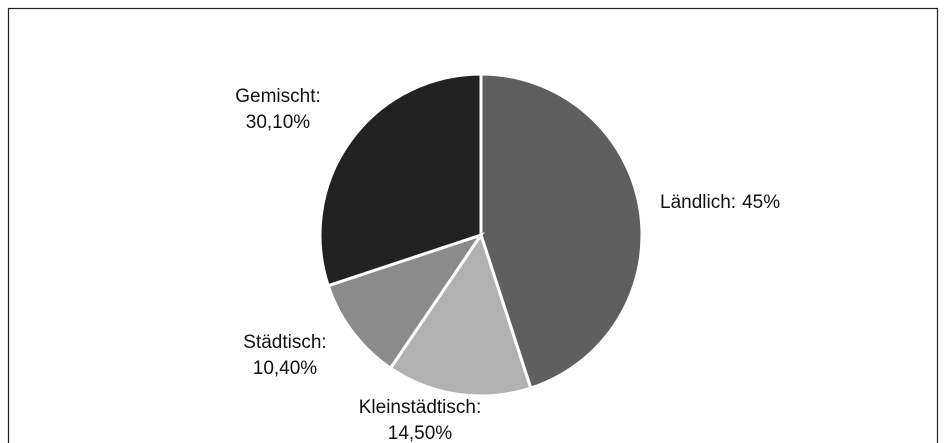  What do you see at coordinates (761, 202) in the screenshot?
I see `slice-value: 45%` at bounding box center [761, 202].